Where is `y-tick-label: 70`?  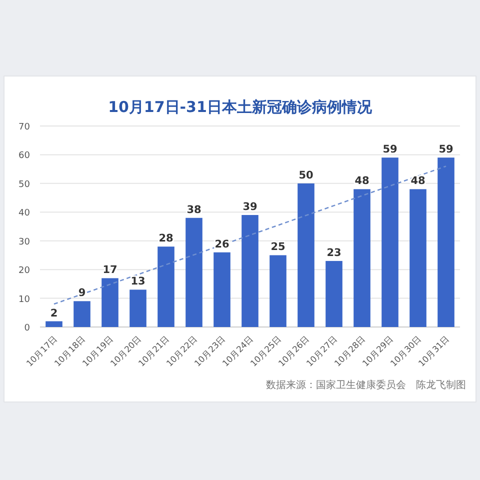
y-tick-label: 70 is located at coordinates (24, 127).